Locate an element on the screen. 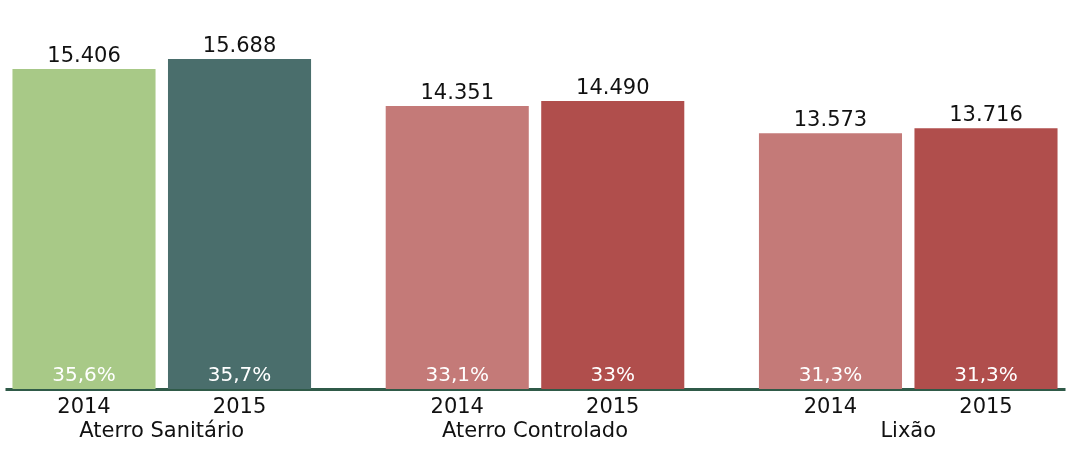  x-tick-label: Aterro Controlado is located at coordinates (535, 429).